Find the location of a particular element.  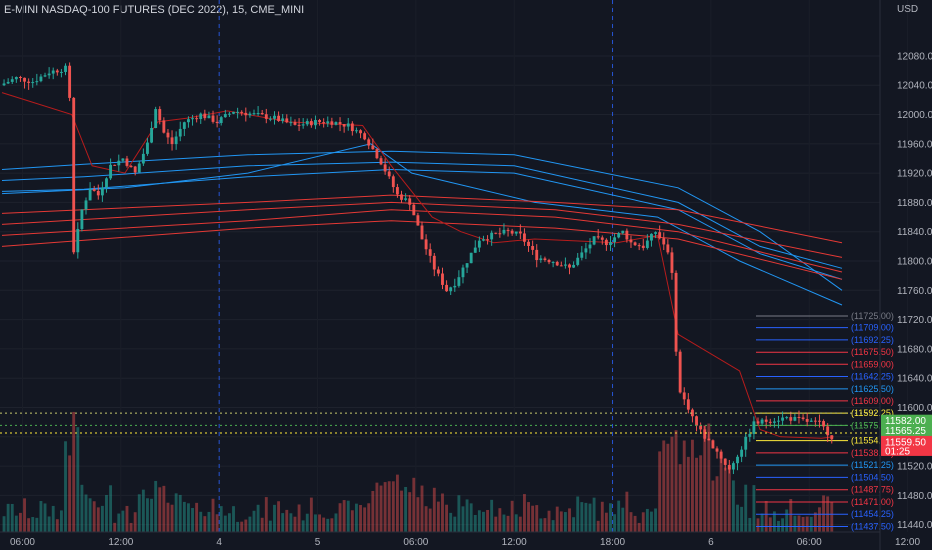

interval-label: 15 is located at coordinates (238, 10).